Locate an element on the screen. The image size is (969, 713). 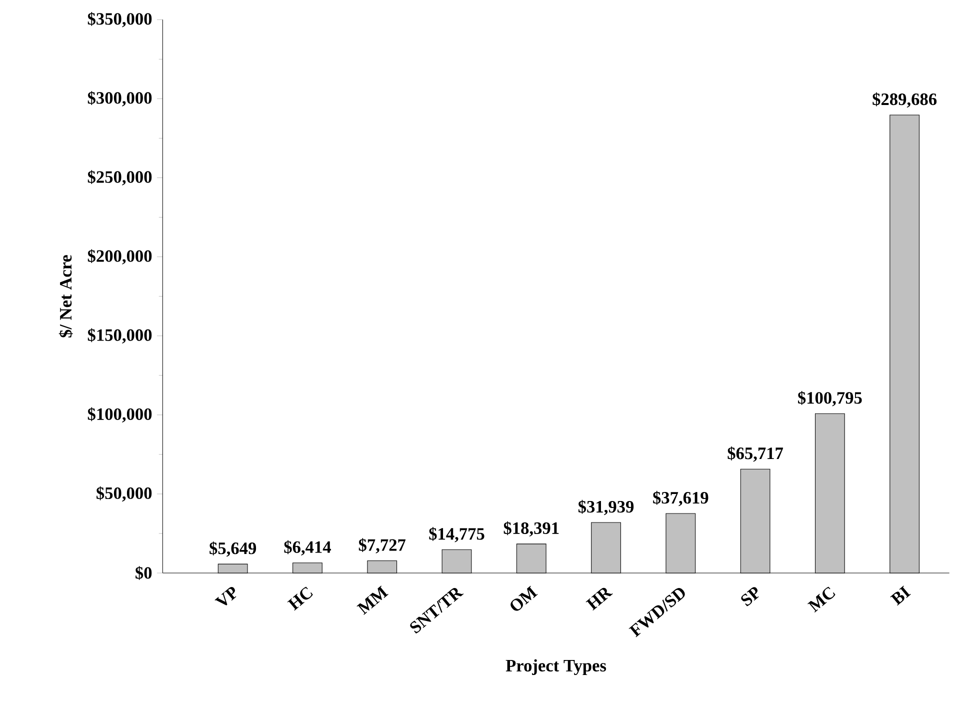
y-axis-title: $/ Net Acre is located at coordinates (65, 296).